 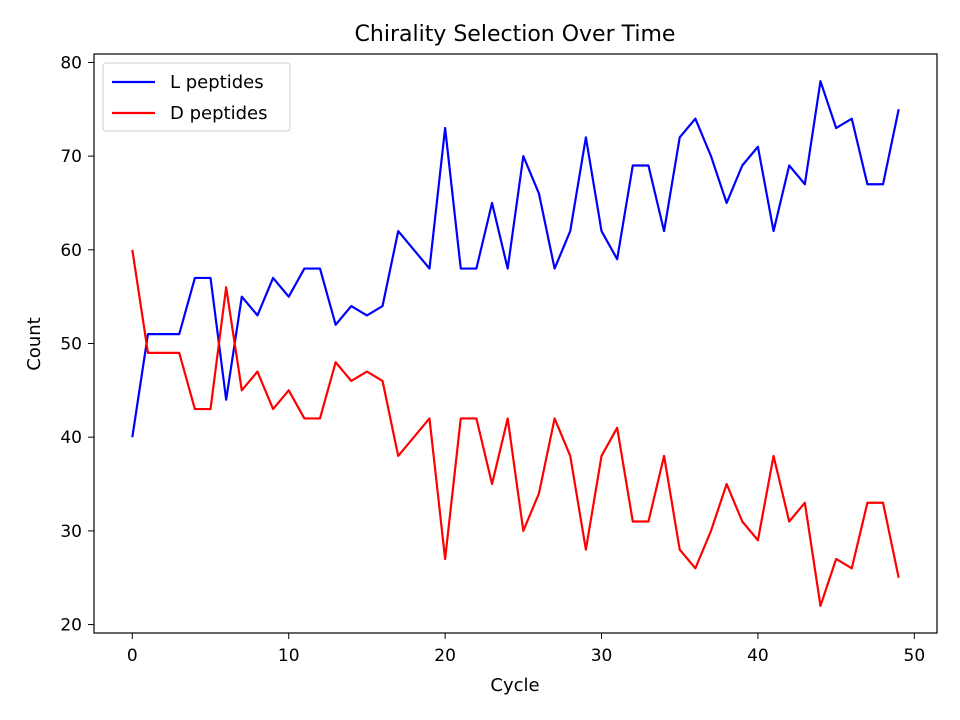 What do you see at coordinates (514, 685) in the screenshot?
I see `x-axis-label: Cycle` at bounding box center [514, 685].